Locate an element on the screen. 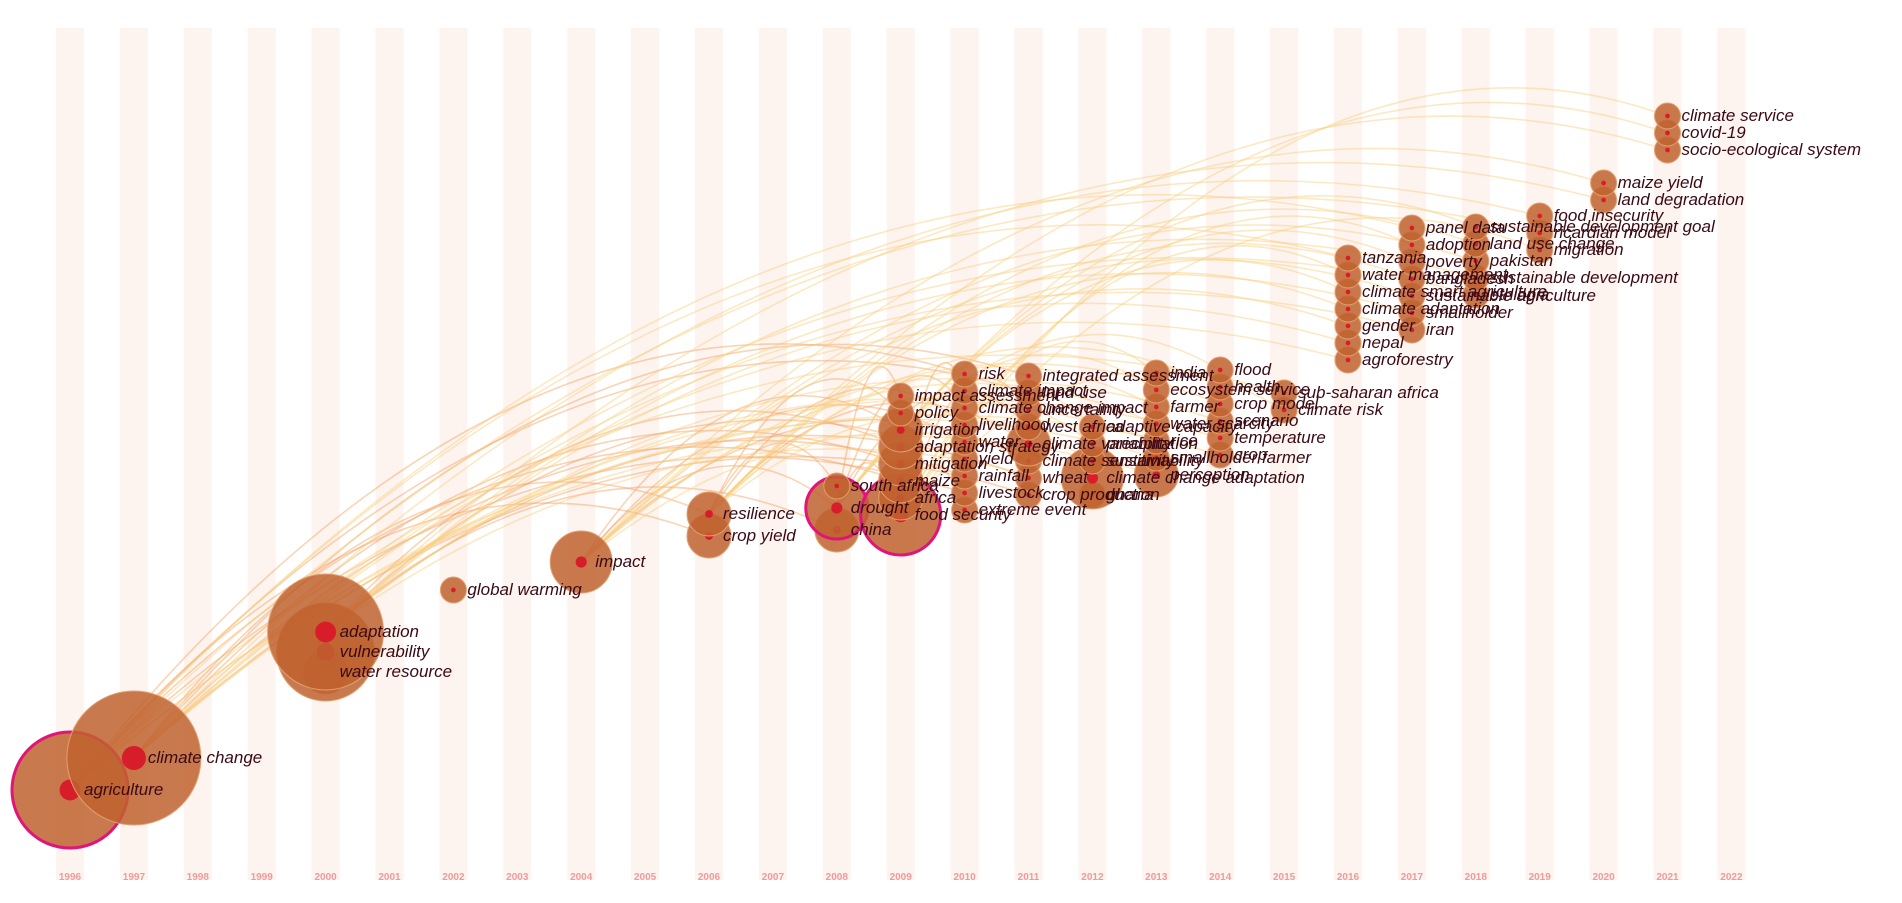 The width and height of the screenshot is (1902, 903). keyword-label-24: water is located at coordinates (1000, 441).